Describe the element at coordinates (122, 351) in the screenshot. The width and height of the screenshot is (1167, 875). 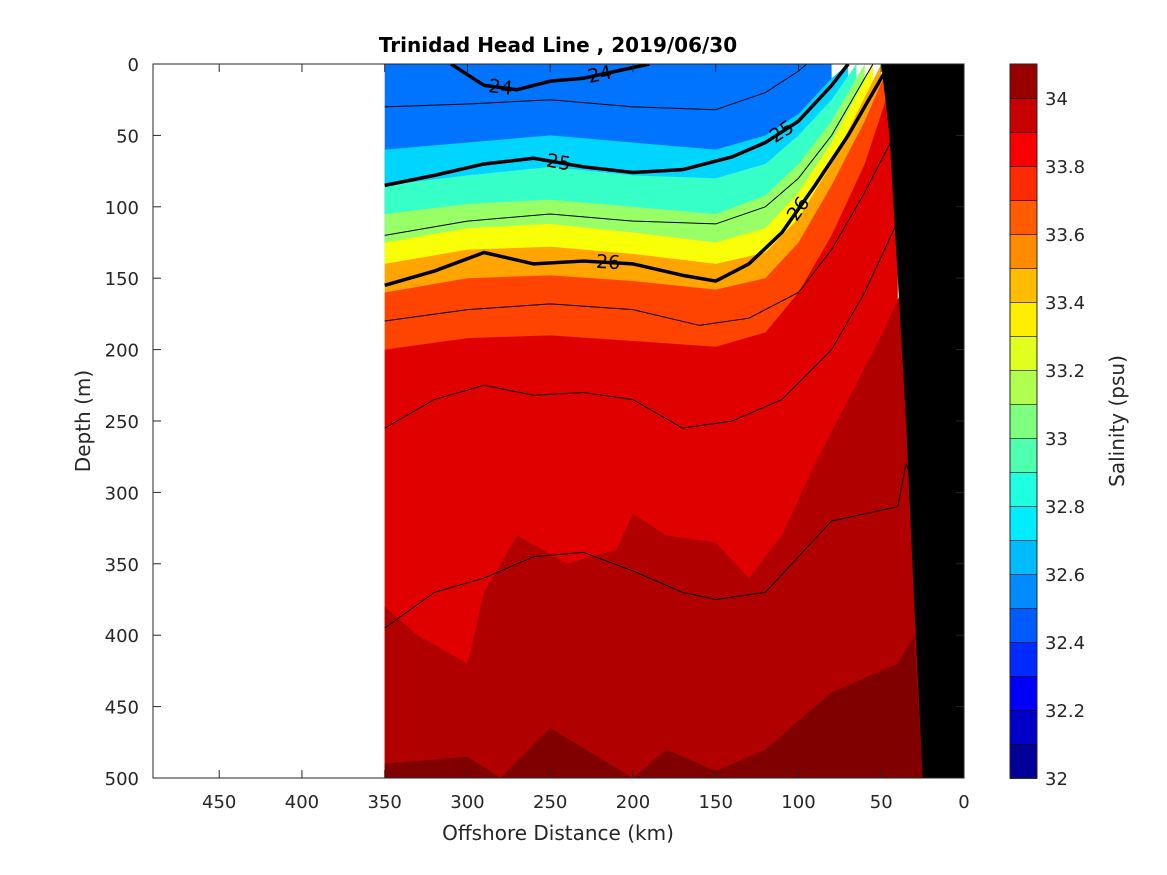
I see `y-tick-label: 200` at that location.